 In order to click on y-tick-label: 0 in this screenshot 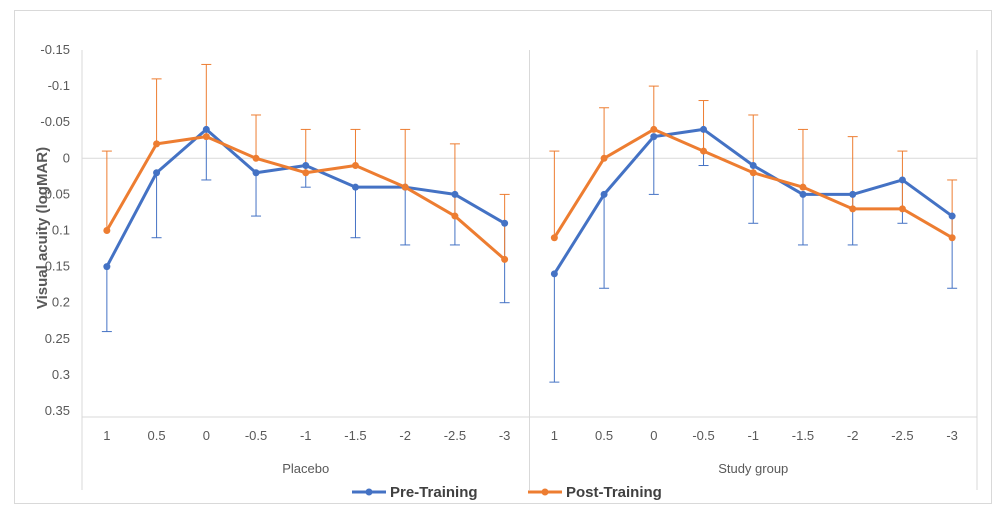, I will do `click(66, 157)`.